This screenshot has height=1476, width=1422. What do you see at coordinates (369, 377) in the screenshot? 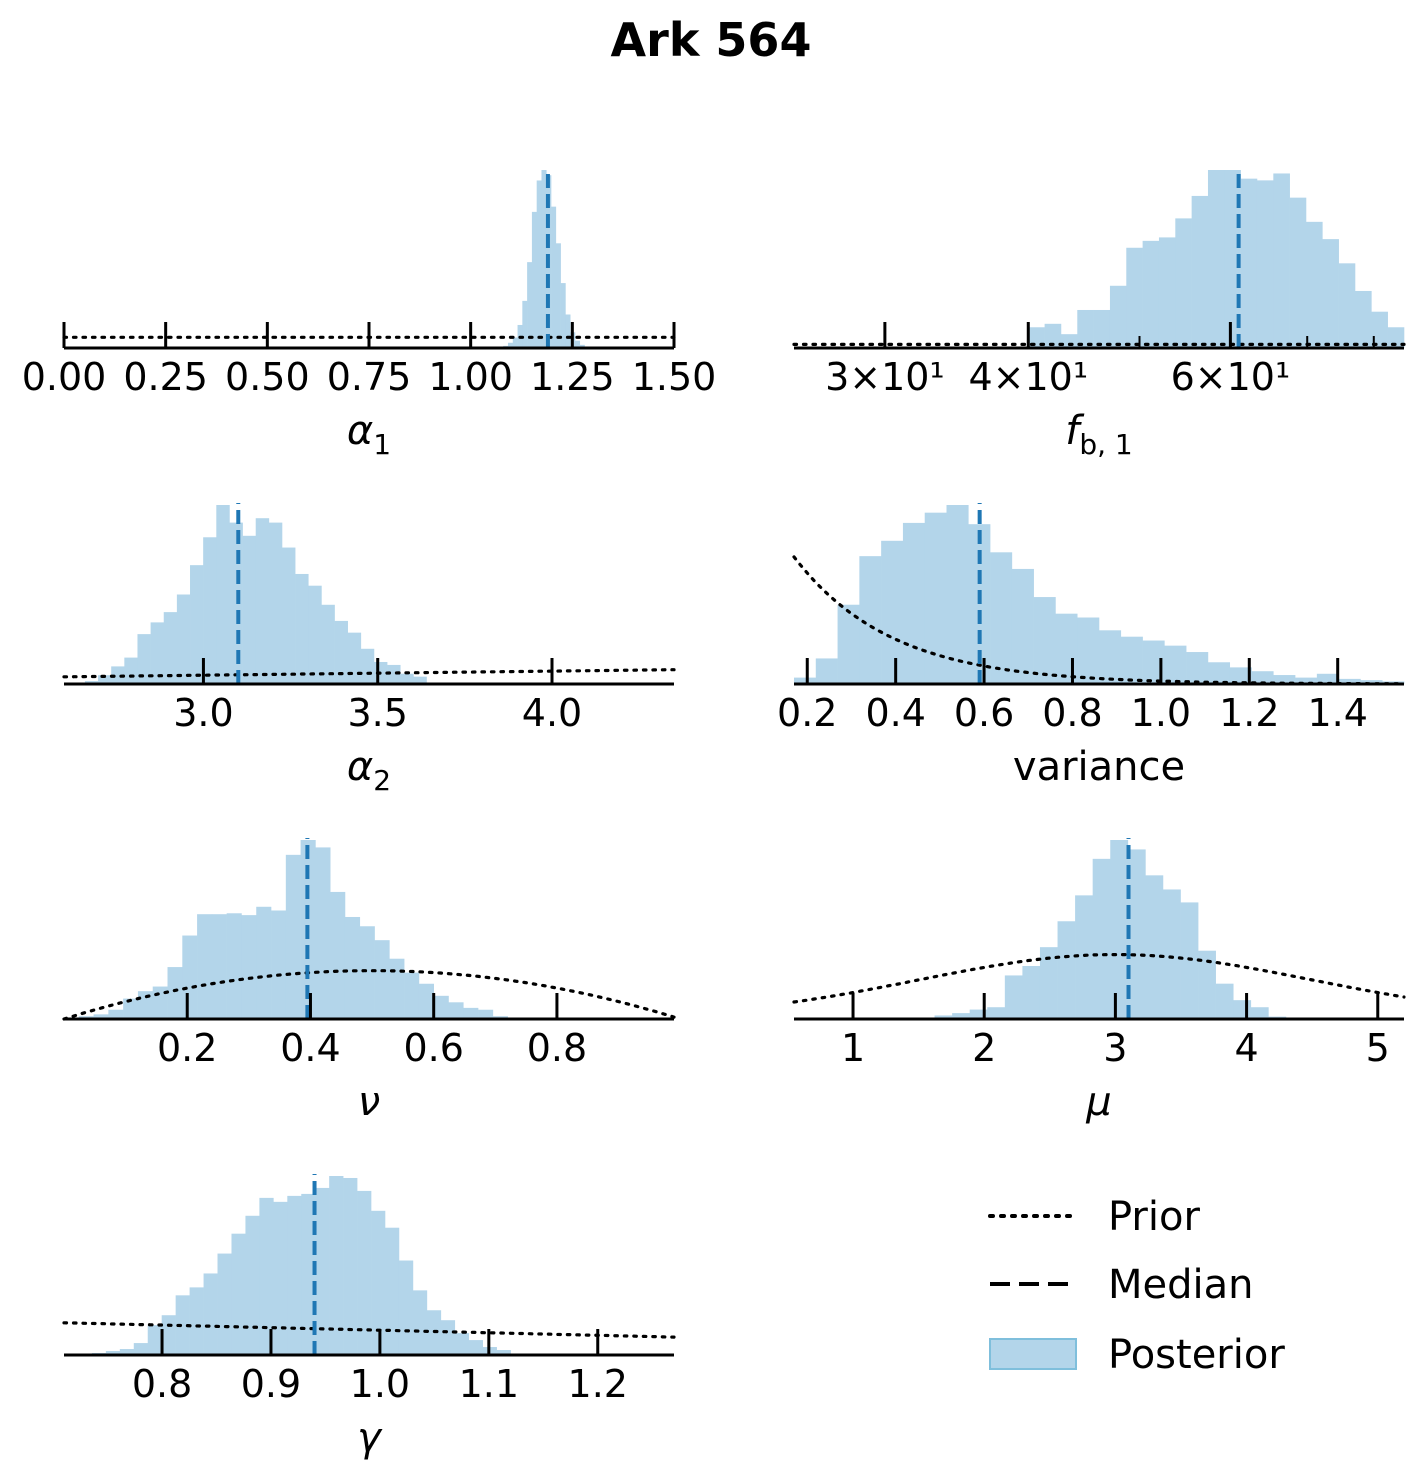
I see `x-tick-label: 0.75` at bounding box center [369, 377].